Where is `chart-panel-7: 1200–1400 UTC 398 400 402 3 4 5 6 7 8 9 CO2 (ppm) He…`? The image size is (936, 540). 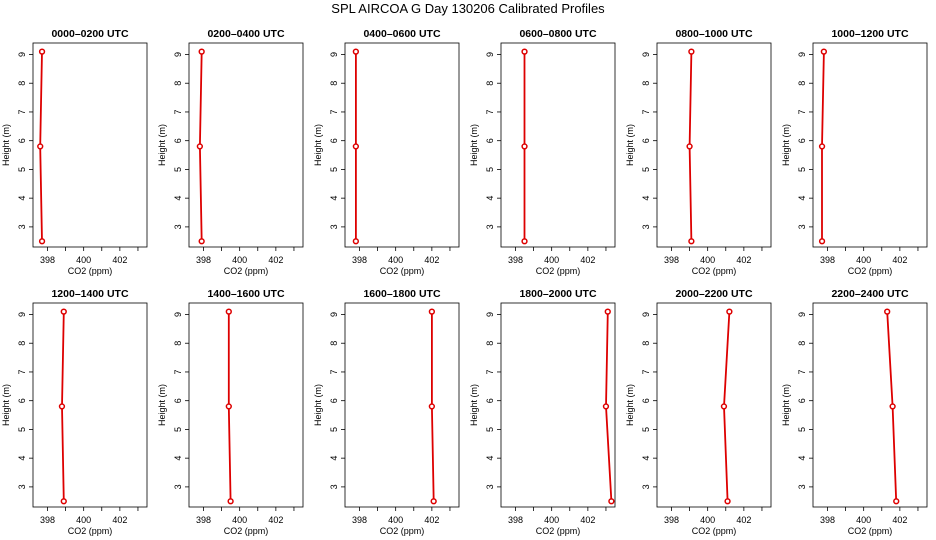 chart-panel-7: 1200–1400 UTC 398 400 402 3 4 5 6 7 8 9 CO2 (ppm) He… is located at coordinates (74, 412).